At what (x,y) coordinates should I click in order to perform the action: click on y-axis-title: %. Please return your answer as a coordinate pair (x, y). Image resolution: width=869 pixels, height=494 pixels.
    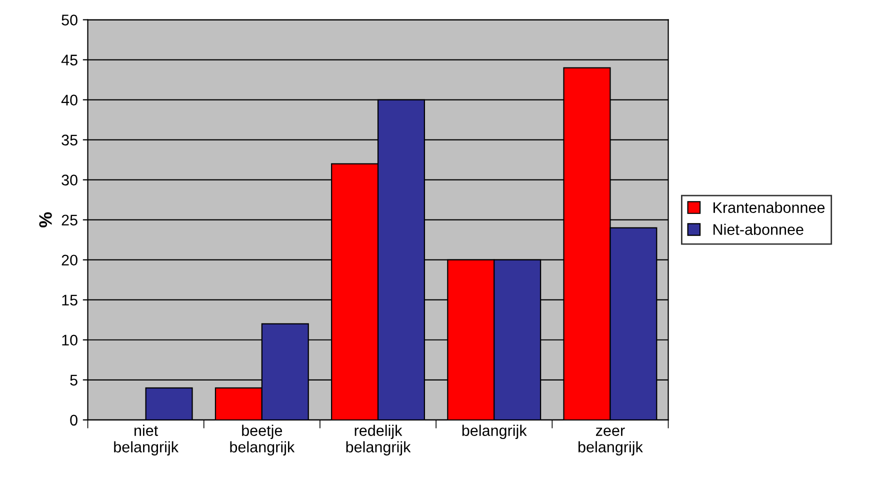
    Looking at the image, I should click on (45, 220).